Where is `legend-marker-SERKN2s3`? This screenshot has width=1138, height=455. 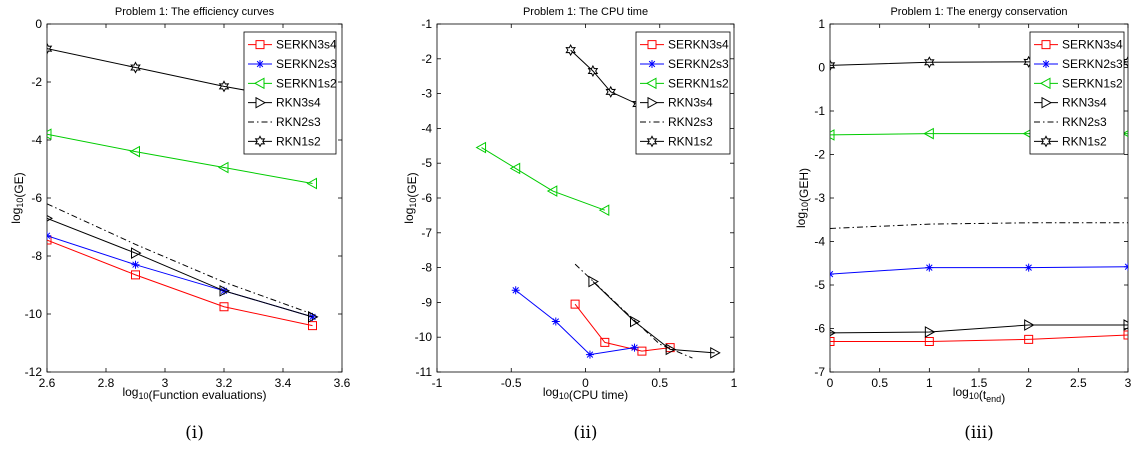
legend-marker-SERKN2s3 is located at coordinates (260, 64).